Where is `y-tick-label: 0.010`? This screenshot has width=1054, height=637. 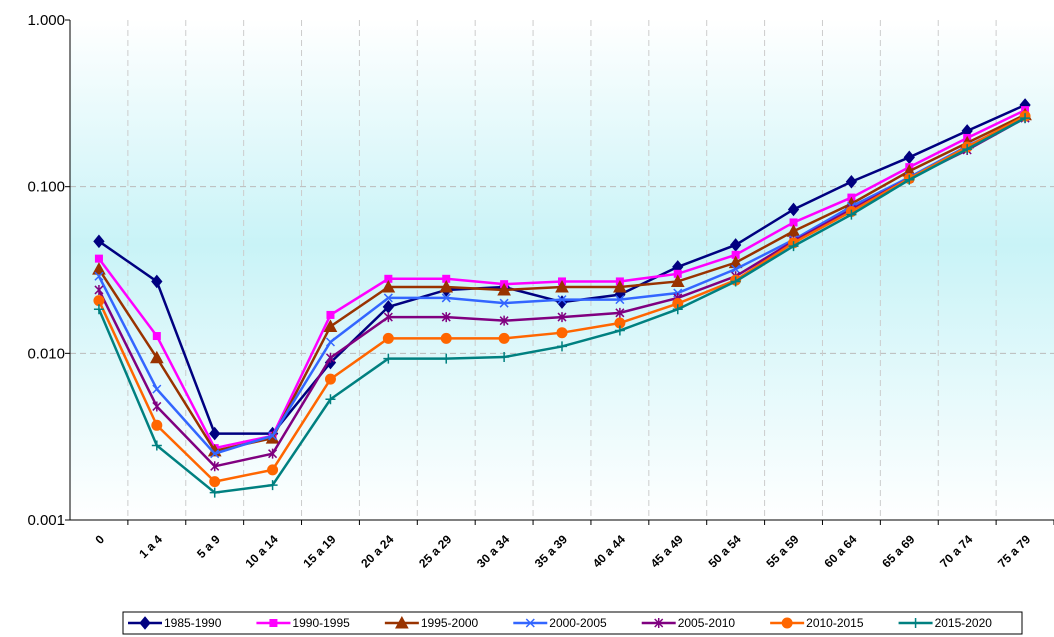
y-tick-label: 0.010 is located at coordinates (46, 353).